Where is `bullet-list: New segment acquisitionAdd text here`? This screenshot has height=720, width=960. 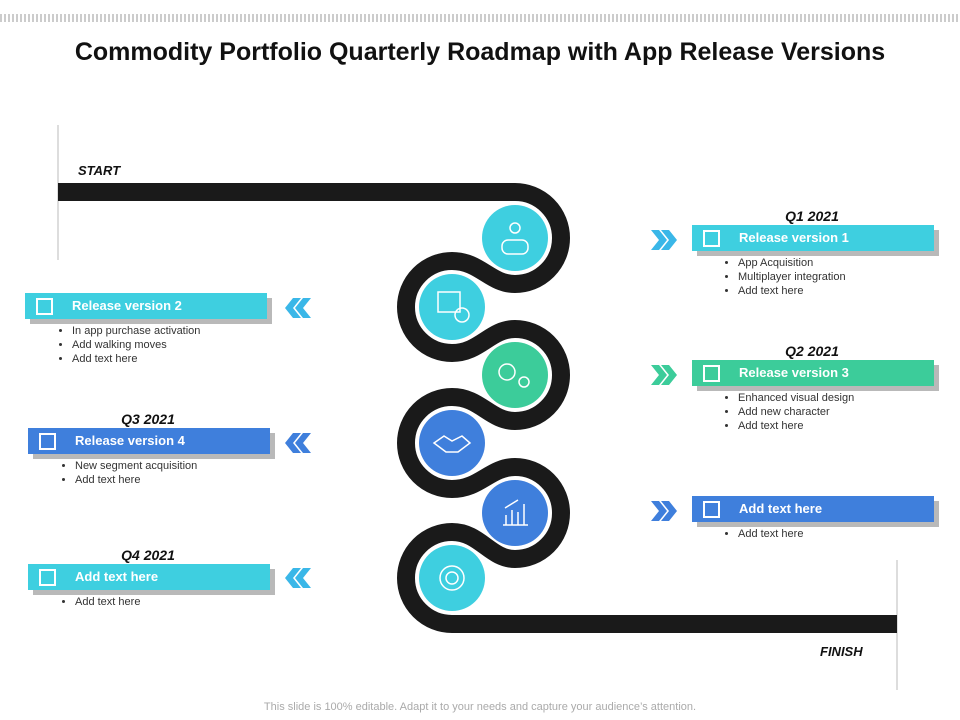 bullet-list: New segment acquisitionAdd text here is located at coordinates (127, 473).